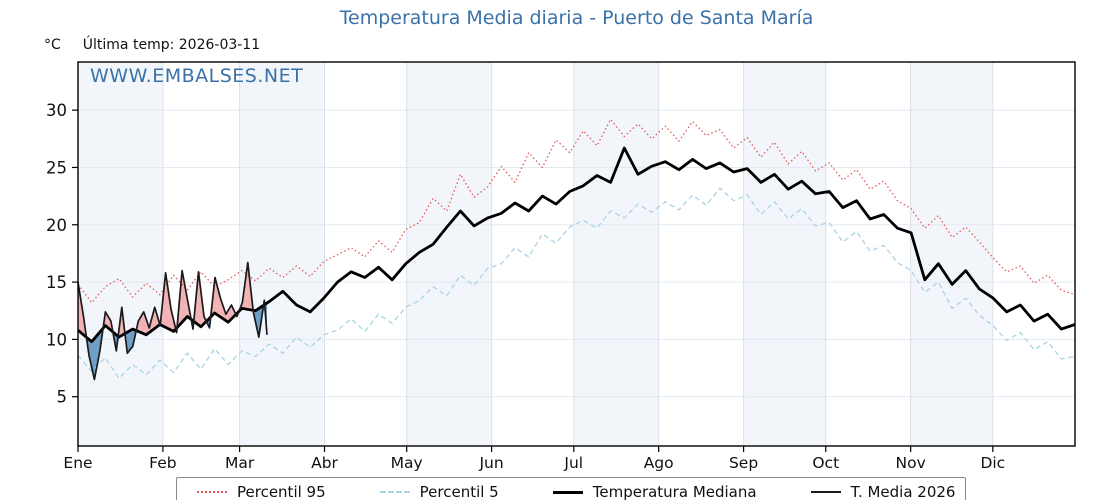 The width and height of the screenshot is (1120, 500). I want to click on chart-subtitle: °C Última temp: 2026-03-11, so click(152, 45).